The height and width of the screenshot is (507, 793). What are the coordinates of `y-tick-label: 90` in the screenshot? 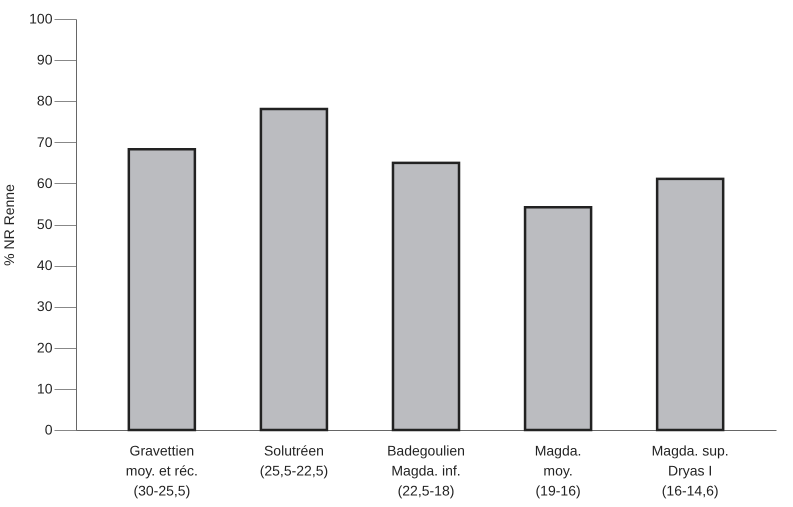 It's located at (44, 60).